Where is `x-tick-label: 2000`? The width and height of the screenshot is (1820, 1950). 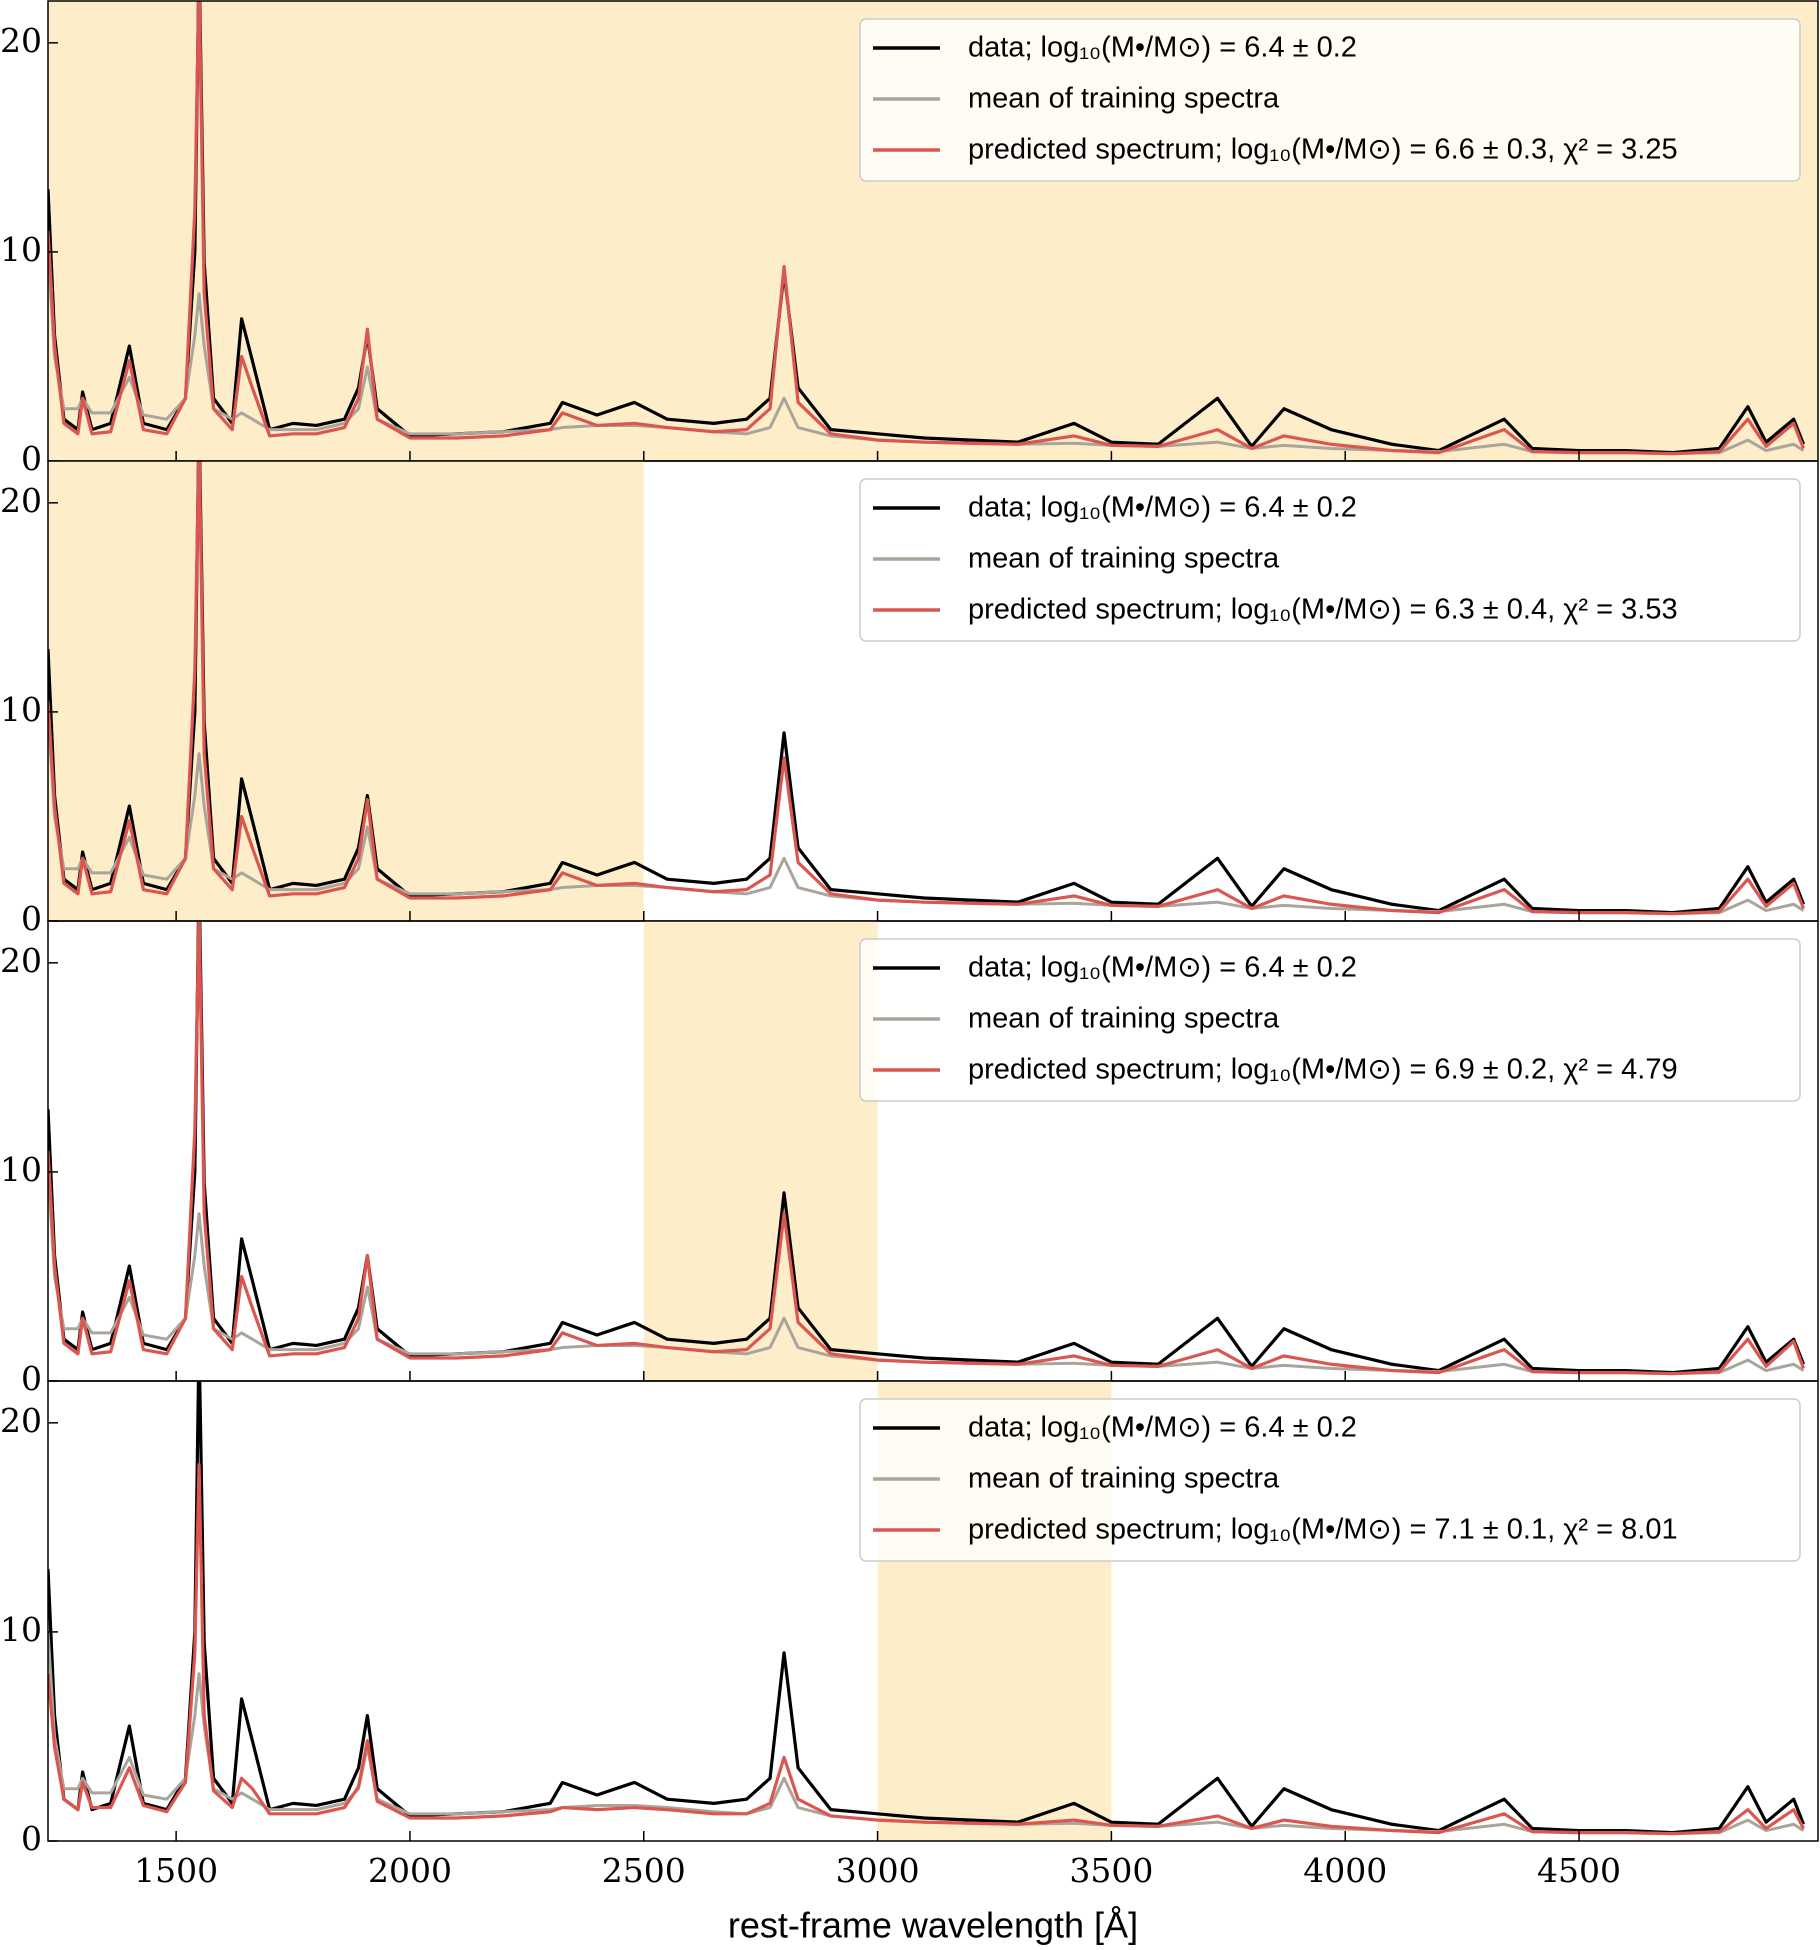 x-tick-label: 2000 is located at coordinates (410, 1870).